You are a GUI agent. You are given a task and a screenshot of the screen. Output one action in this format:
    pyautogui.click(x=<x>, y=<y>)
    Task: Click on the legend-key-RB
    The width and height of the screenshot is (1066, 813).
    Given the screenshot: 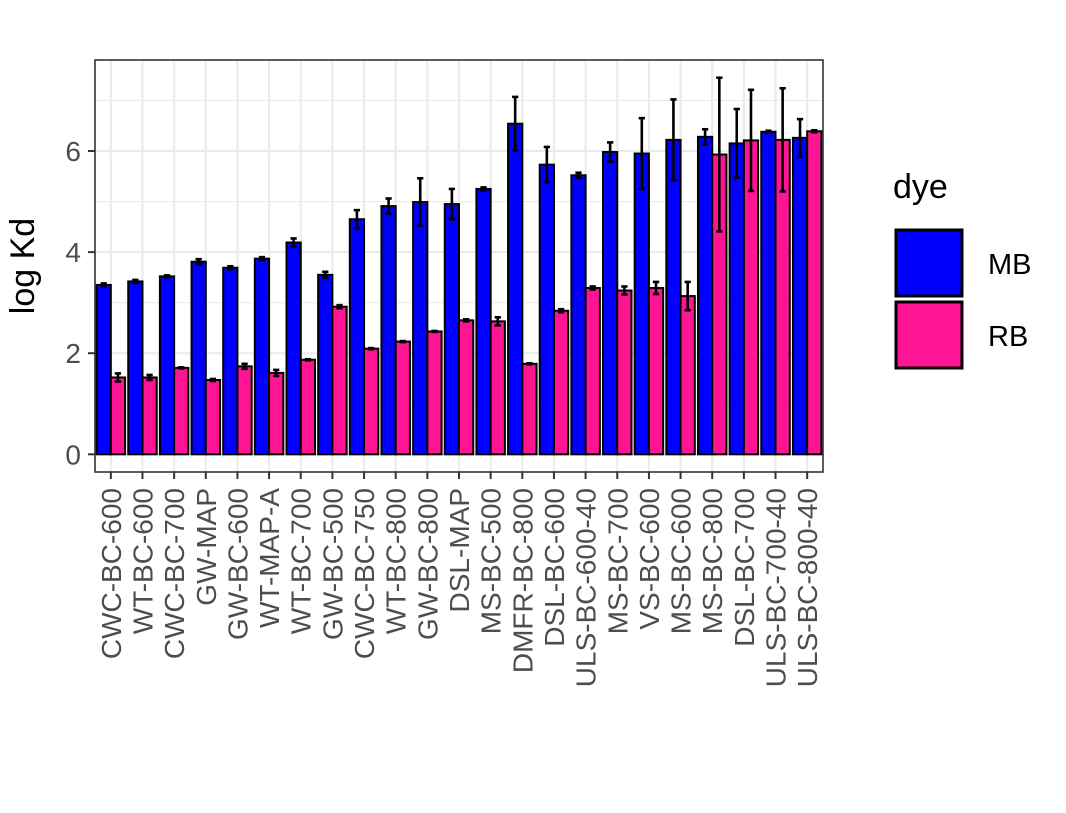 What is the action you would take?
    pyautogui.click(x=929, y=335)
    